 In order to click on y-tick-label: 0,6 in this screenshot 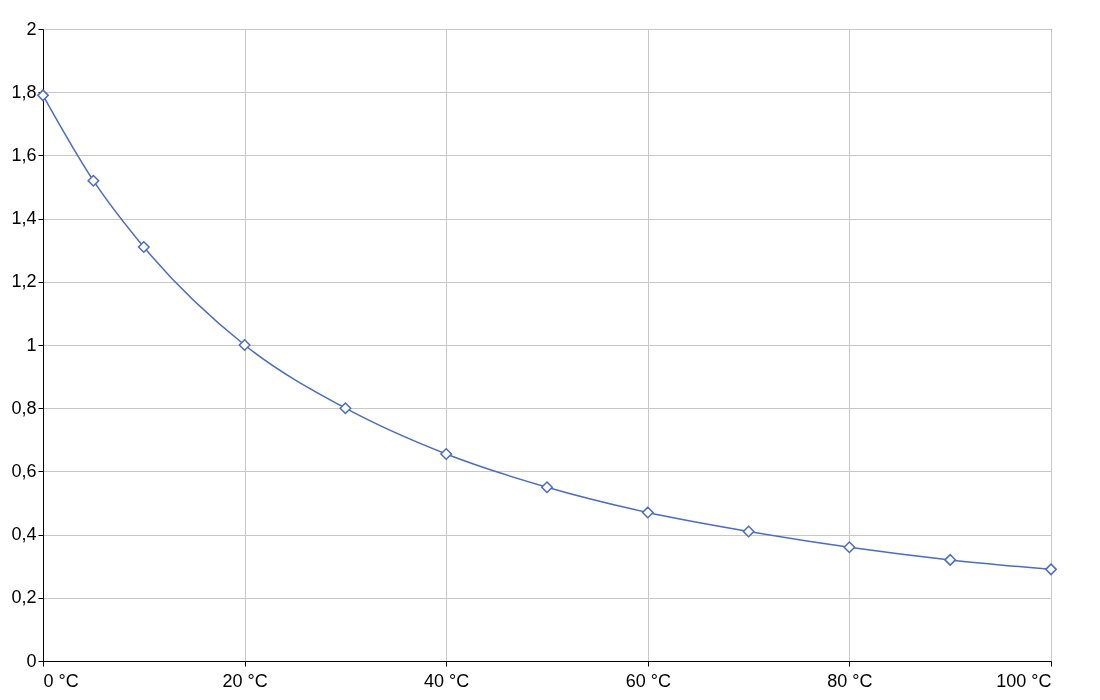, I will do `click(24, 470)`.